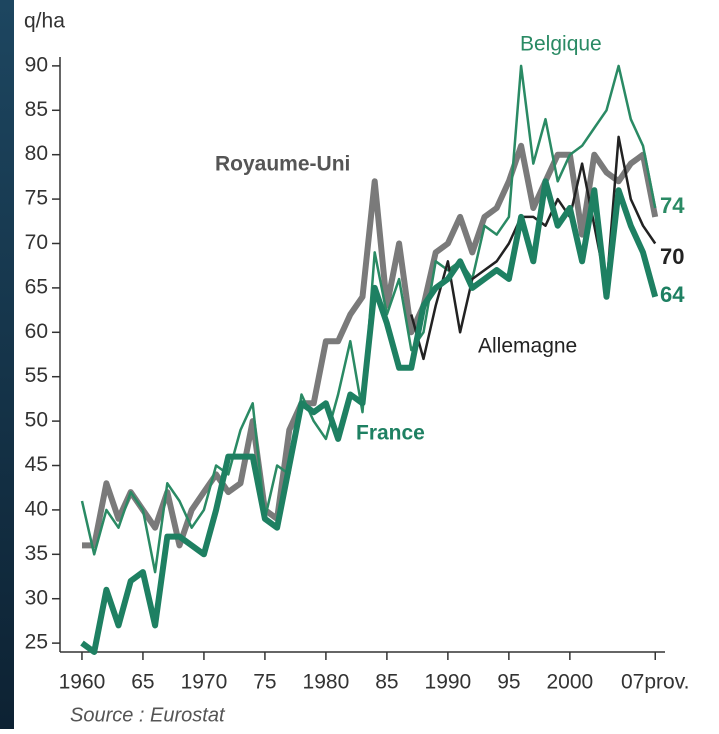 Image resolution: width=719 pixels, height=734 pixels. Describe the element at coordinates (36, 109) in the screenshot. I see `y-tick-label: 85` at that location.